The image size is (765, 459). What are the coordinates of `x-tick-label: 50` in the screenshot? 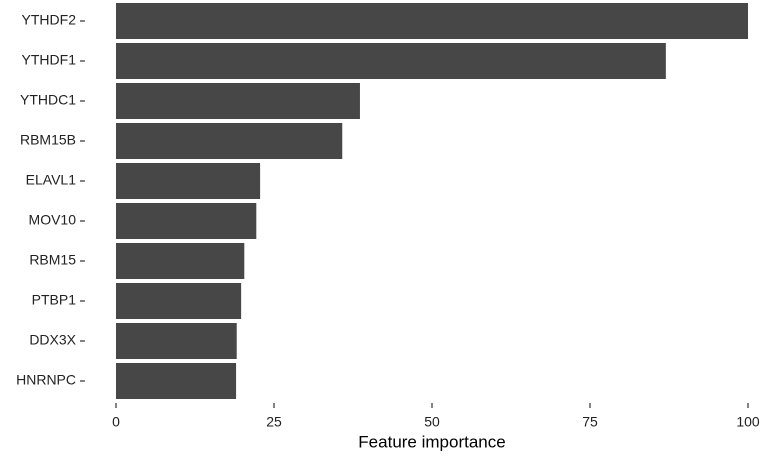 It's located at (432, 422).